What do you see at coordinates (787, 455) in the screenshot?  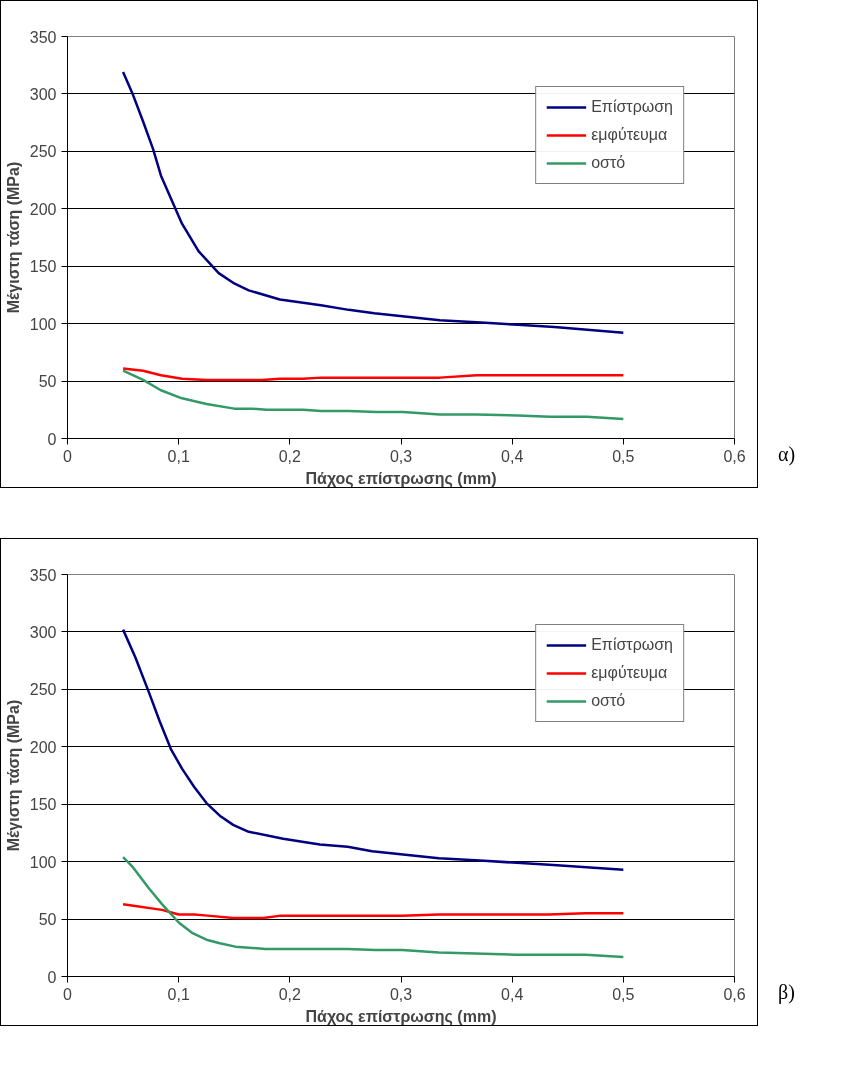 I see `text: α)` at bounding box center [787, 455].